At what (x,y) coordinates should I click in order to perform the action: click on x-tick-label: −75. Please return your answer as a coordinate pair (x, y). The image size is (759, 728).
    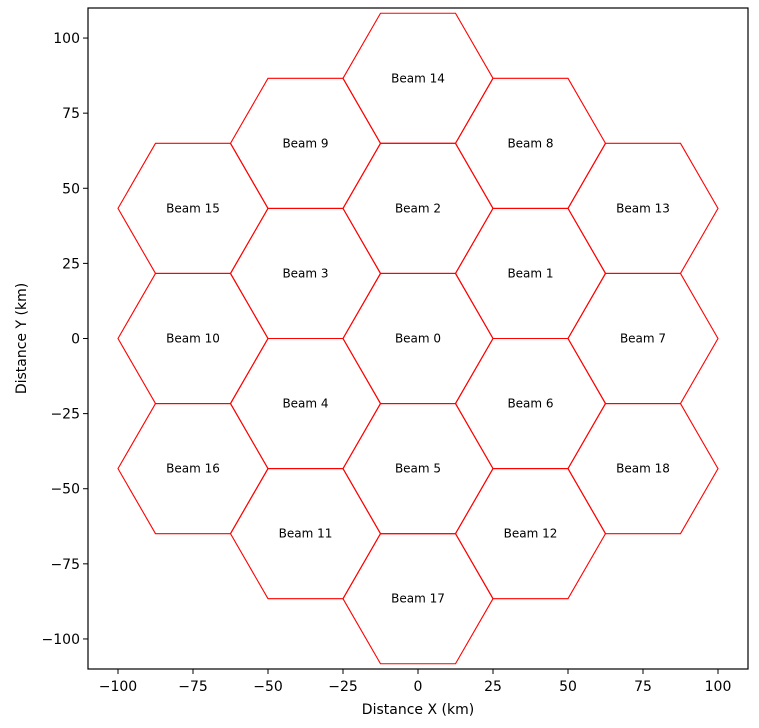
    Looking at the image, I should click on (193, 687).